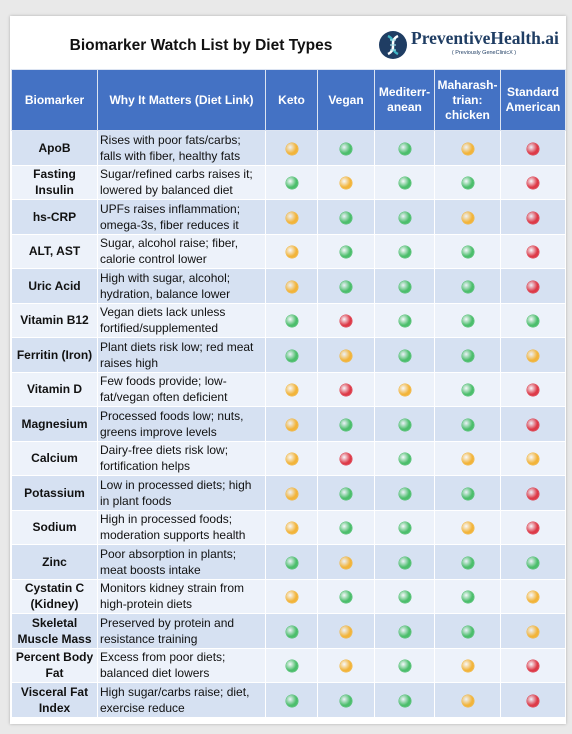 The width and height of the screenshot is (572, 734). I want to click on column-header-mediterranean: Mediterr-anean, so click(404, 100).